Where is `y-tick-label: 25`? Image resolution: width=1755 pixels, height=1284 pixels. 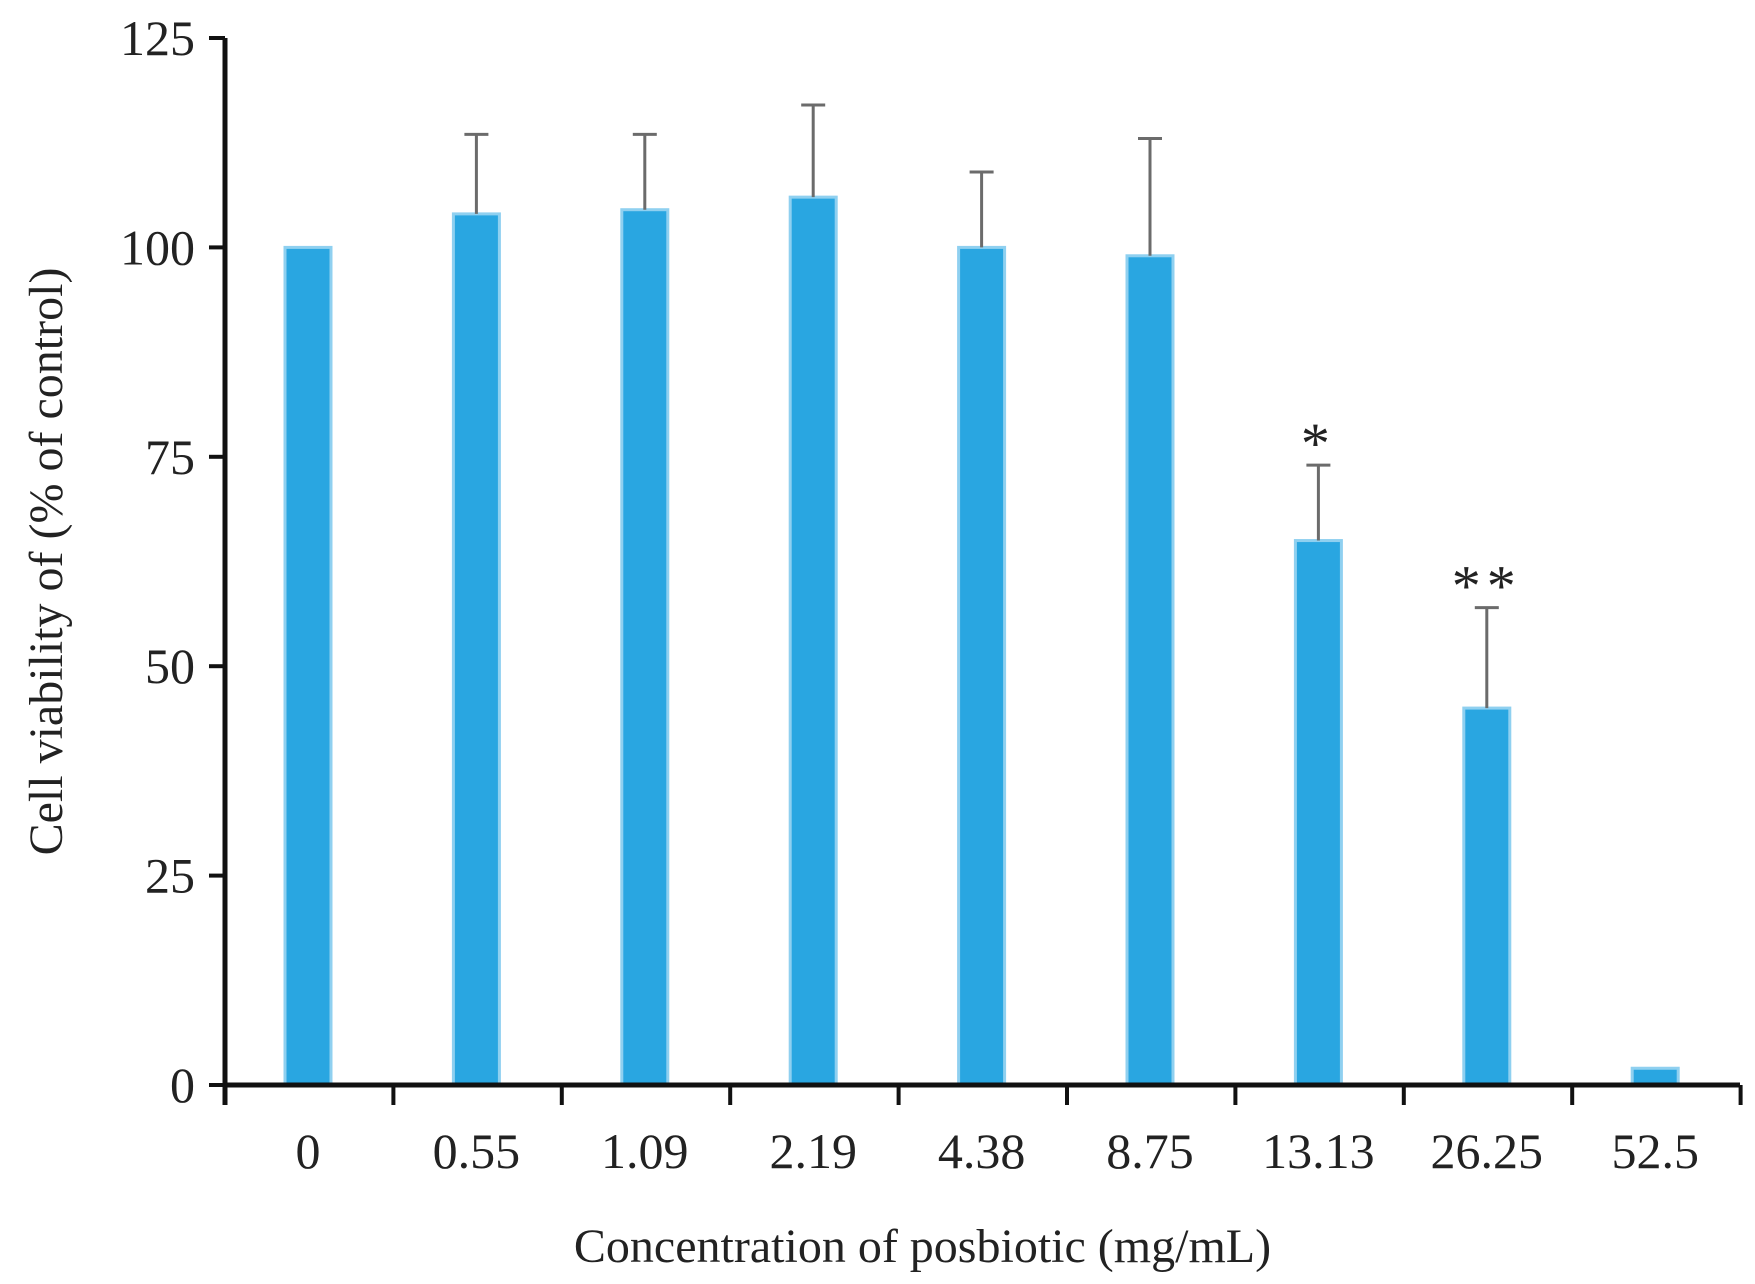
y-tick-label: 25 is located at coordinates (170, 876).